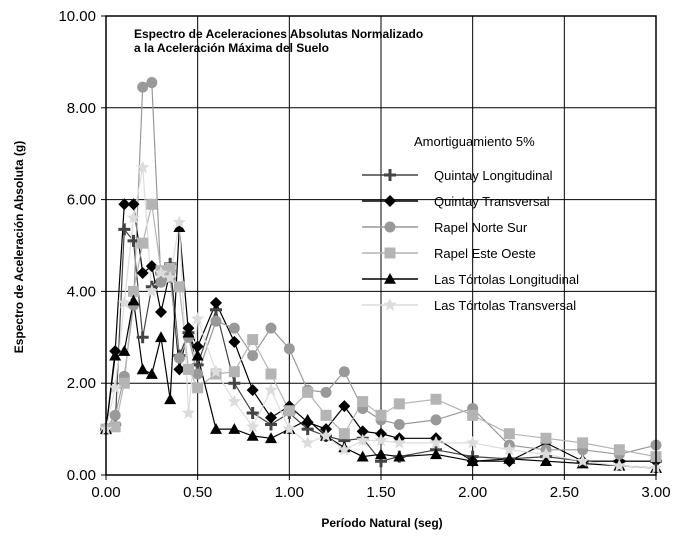 This screenshot has height=541, width=677. I want to click on legend-label: Rapel Norte Sur, so click(481, 227).